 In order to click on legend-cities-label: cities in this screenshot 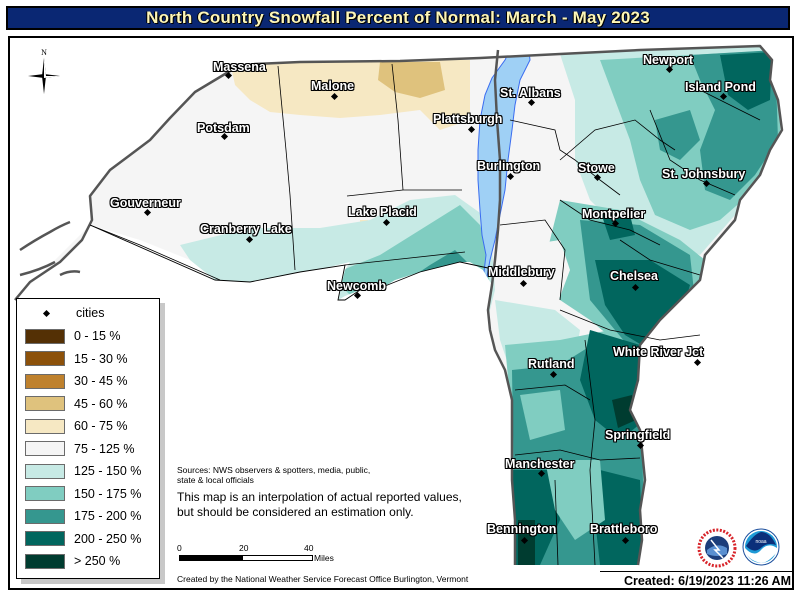, I will do `click(90, 313)`.